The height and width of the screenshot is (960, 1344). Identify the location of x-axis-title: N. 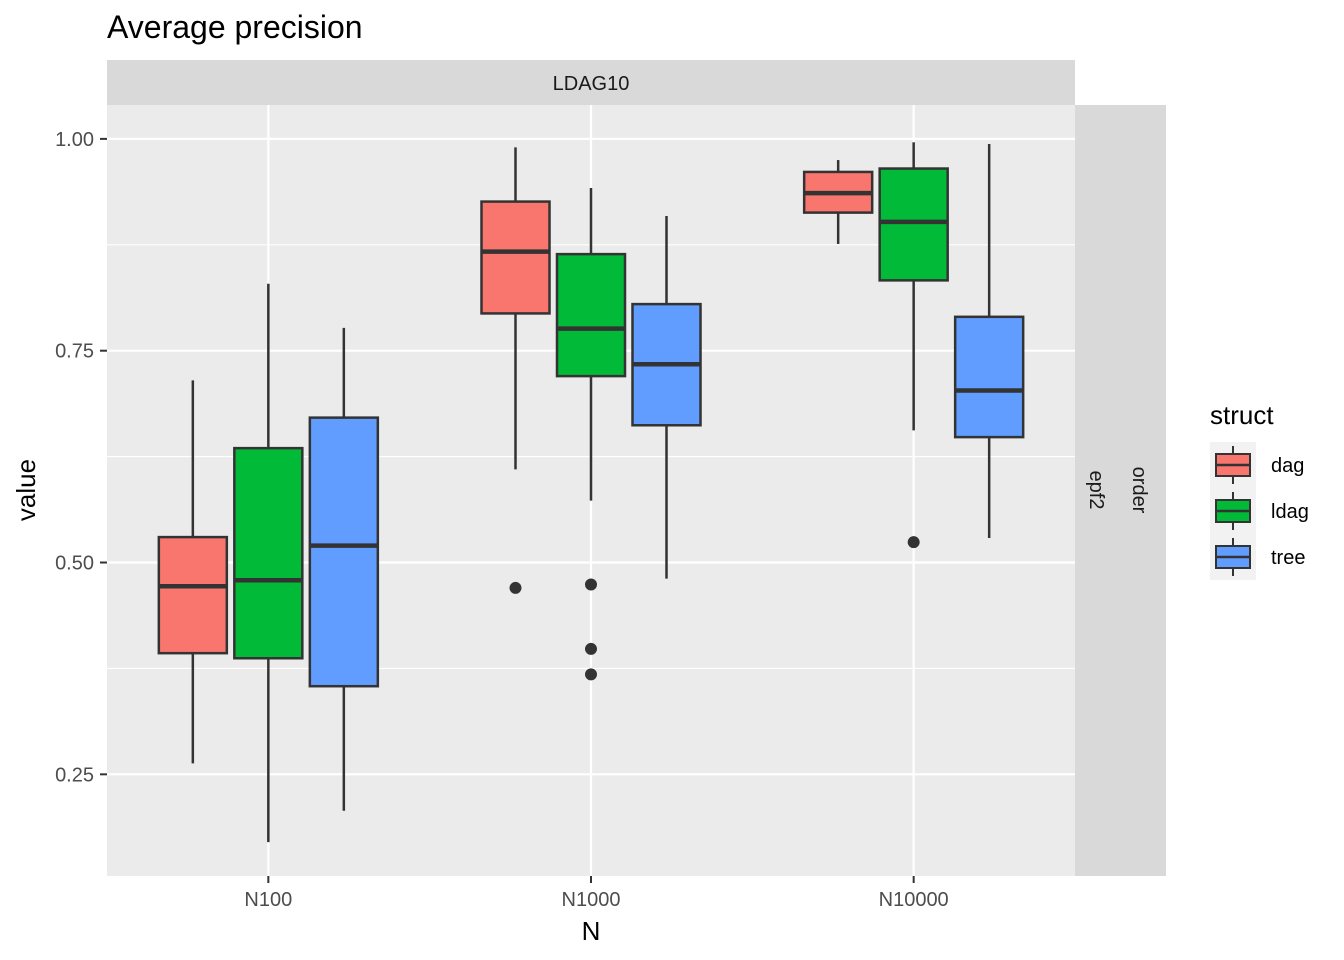
(591, 931).